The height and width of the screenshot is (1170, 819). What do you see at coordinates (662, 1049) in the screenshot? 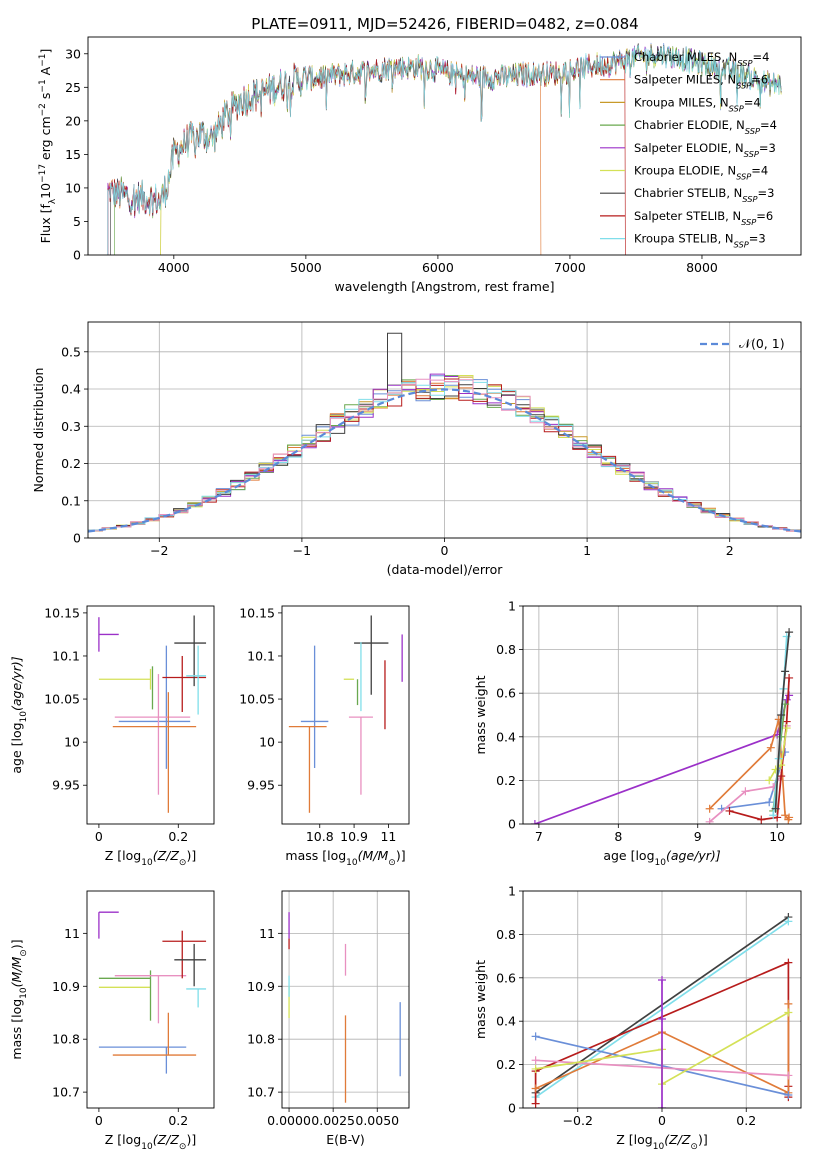
I see `mass-weight-series-line` at bounding box center [662, 1049].